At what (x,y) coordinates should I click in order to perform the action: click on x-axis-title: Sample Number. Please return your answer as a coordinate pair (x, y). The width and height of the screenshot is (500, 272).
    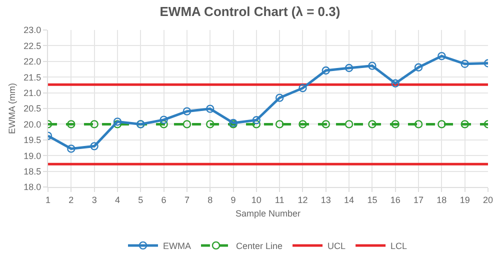
    Looking at the image, I should click on (268, 213).